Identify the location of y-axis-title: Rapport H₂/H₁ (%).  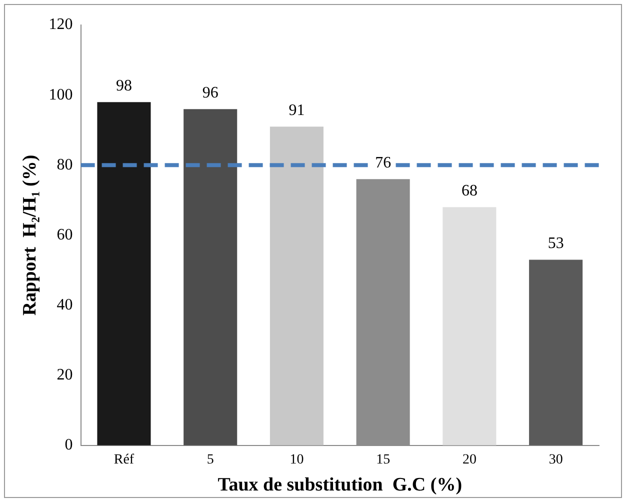
(29, 235).